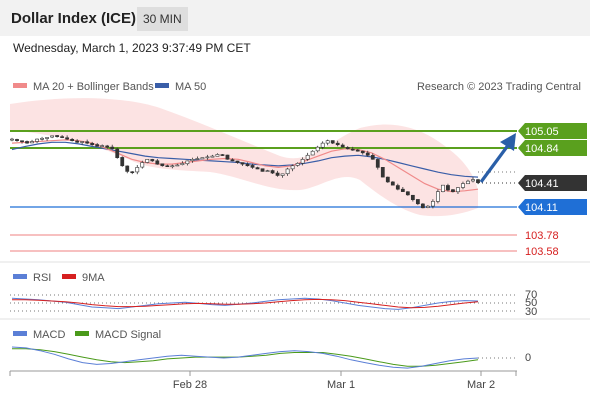 This screenshot has width=590, height=400. I want to click on rsi-ma-line, so click(245, 303).